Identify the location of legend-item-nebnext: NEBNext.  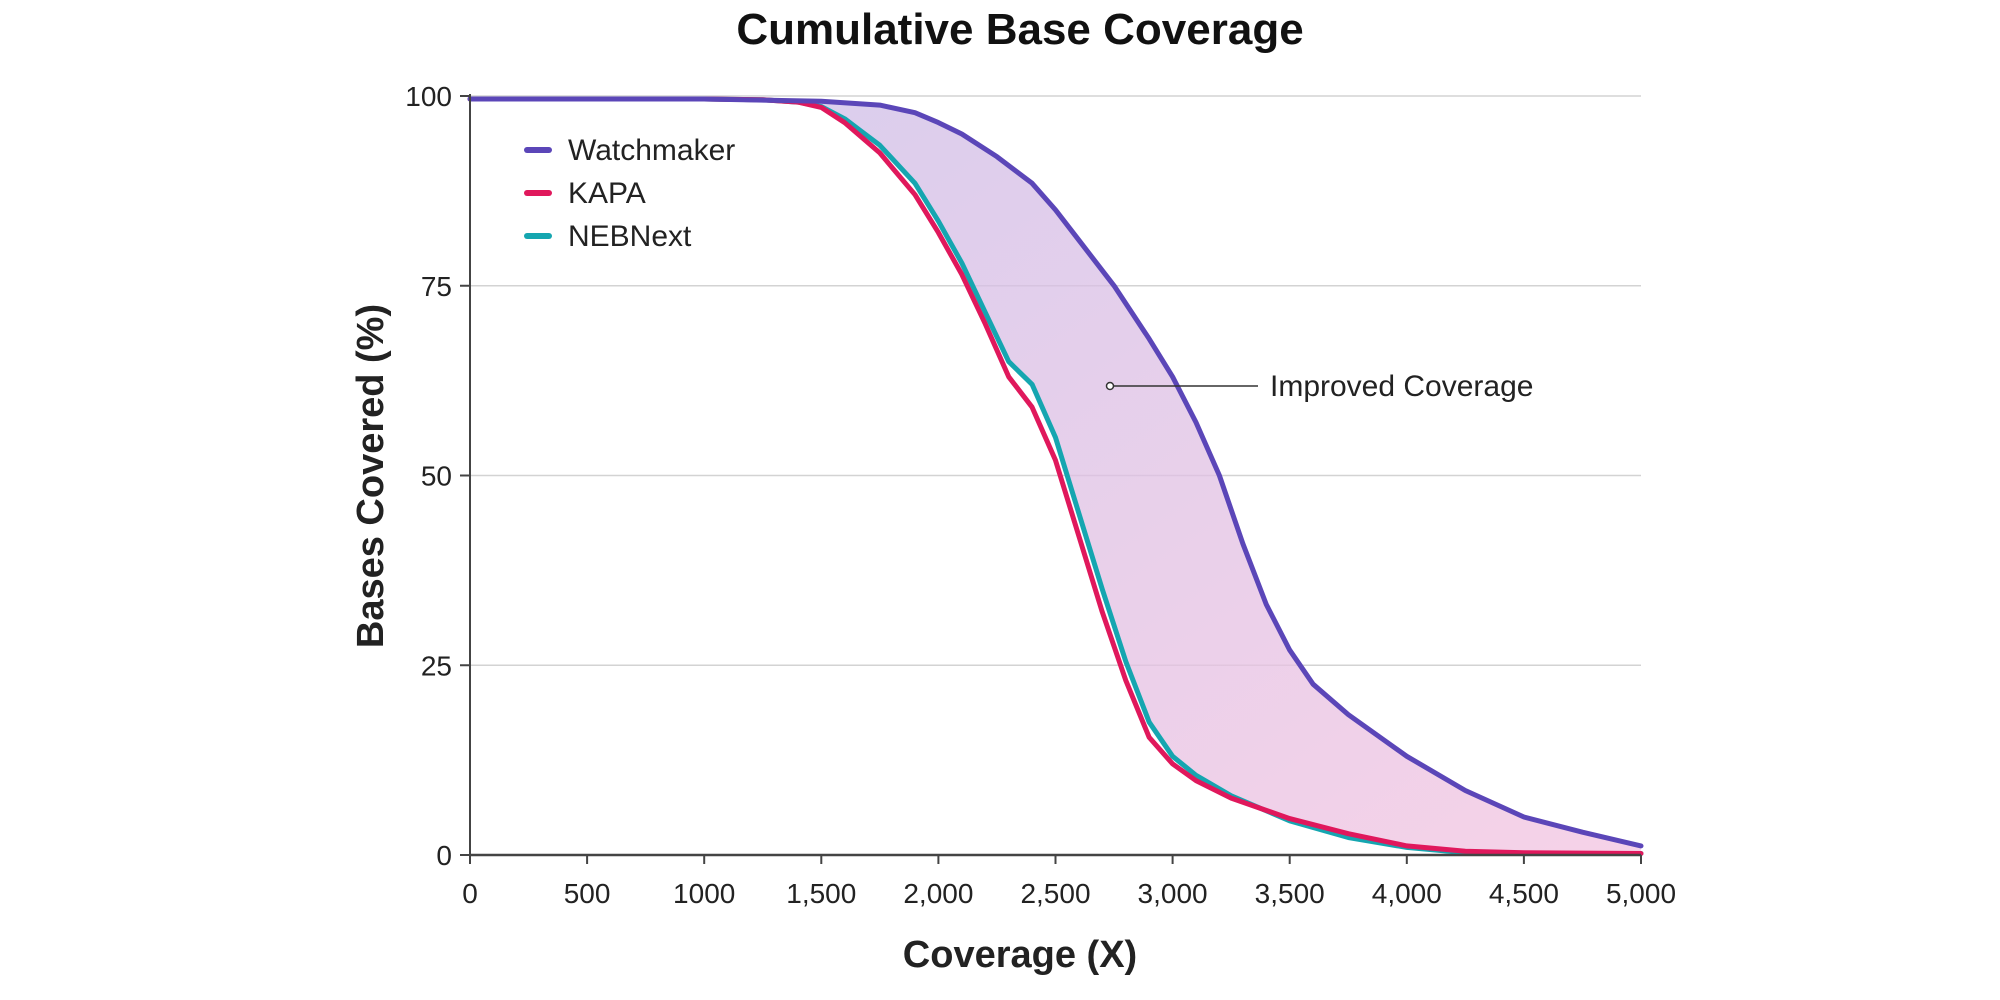
(609, 236).